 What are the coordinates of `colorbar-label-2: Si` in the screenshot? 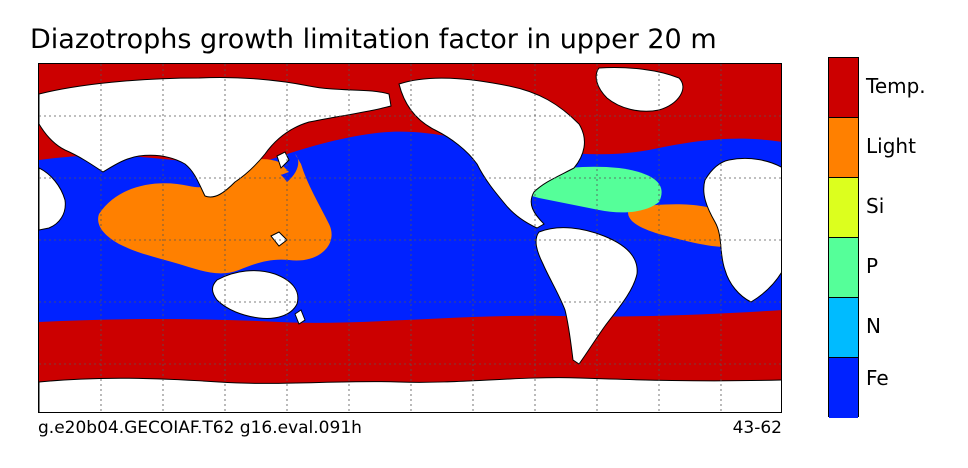 It's located at (875, 206).